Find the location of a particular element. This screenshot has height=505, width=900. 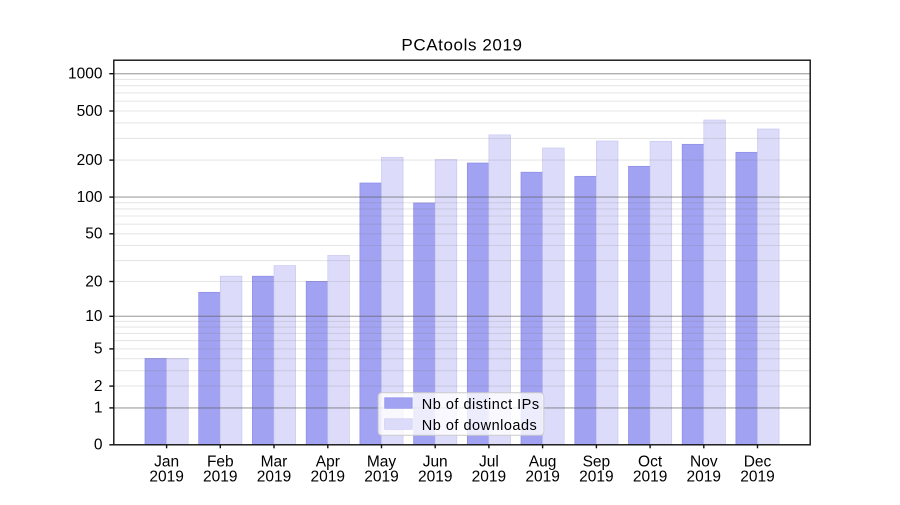

svg-text: 200 is located at coordinates (90, 160).